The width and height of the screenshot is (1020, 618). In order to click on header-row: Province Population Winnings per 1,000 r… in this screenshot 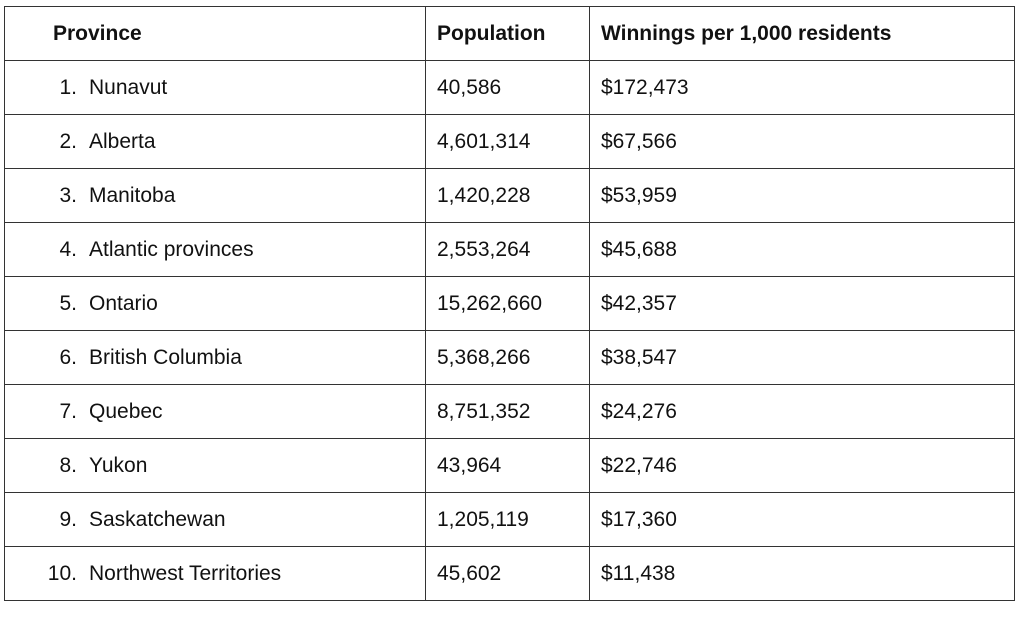, I will do `click(509, 33)`.